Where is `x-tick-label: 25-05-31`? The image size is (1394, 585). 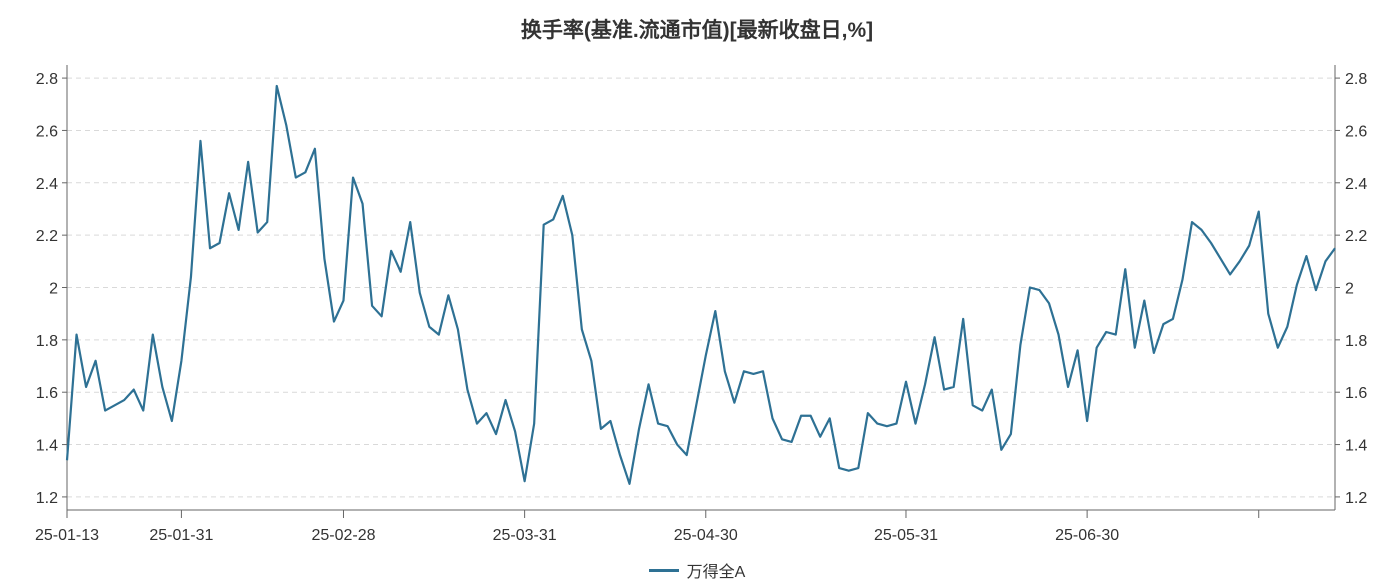
x-tick-label: 25-05-31 is located at coordinates (906, 535).